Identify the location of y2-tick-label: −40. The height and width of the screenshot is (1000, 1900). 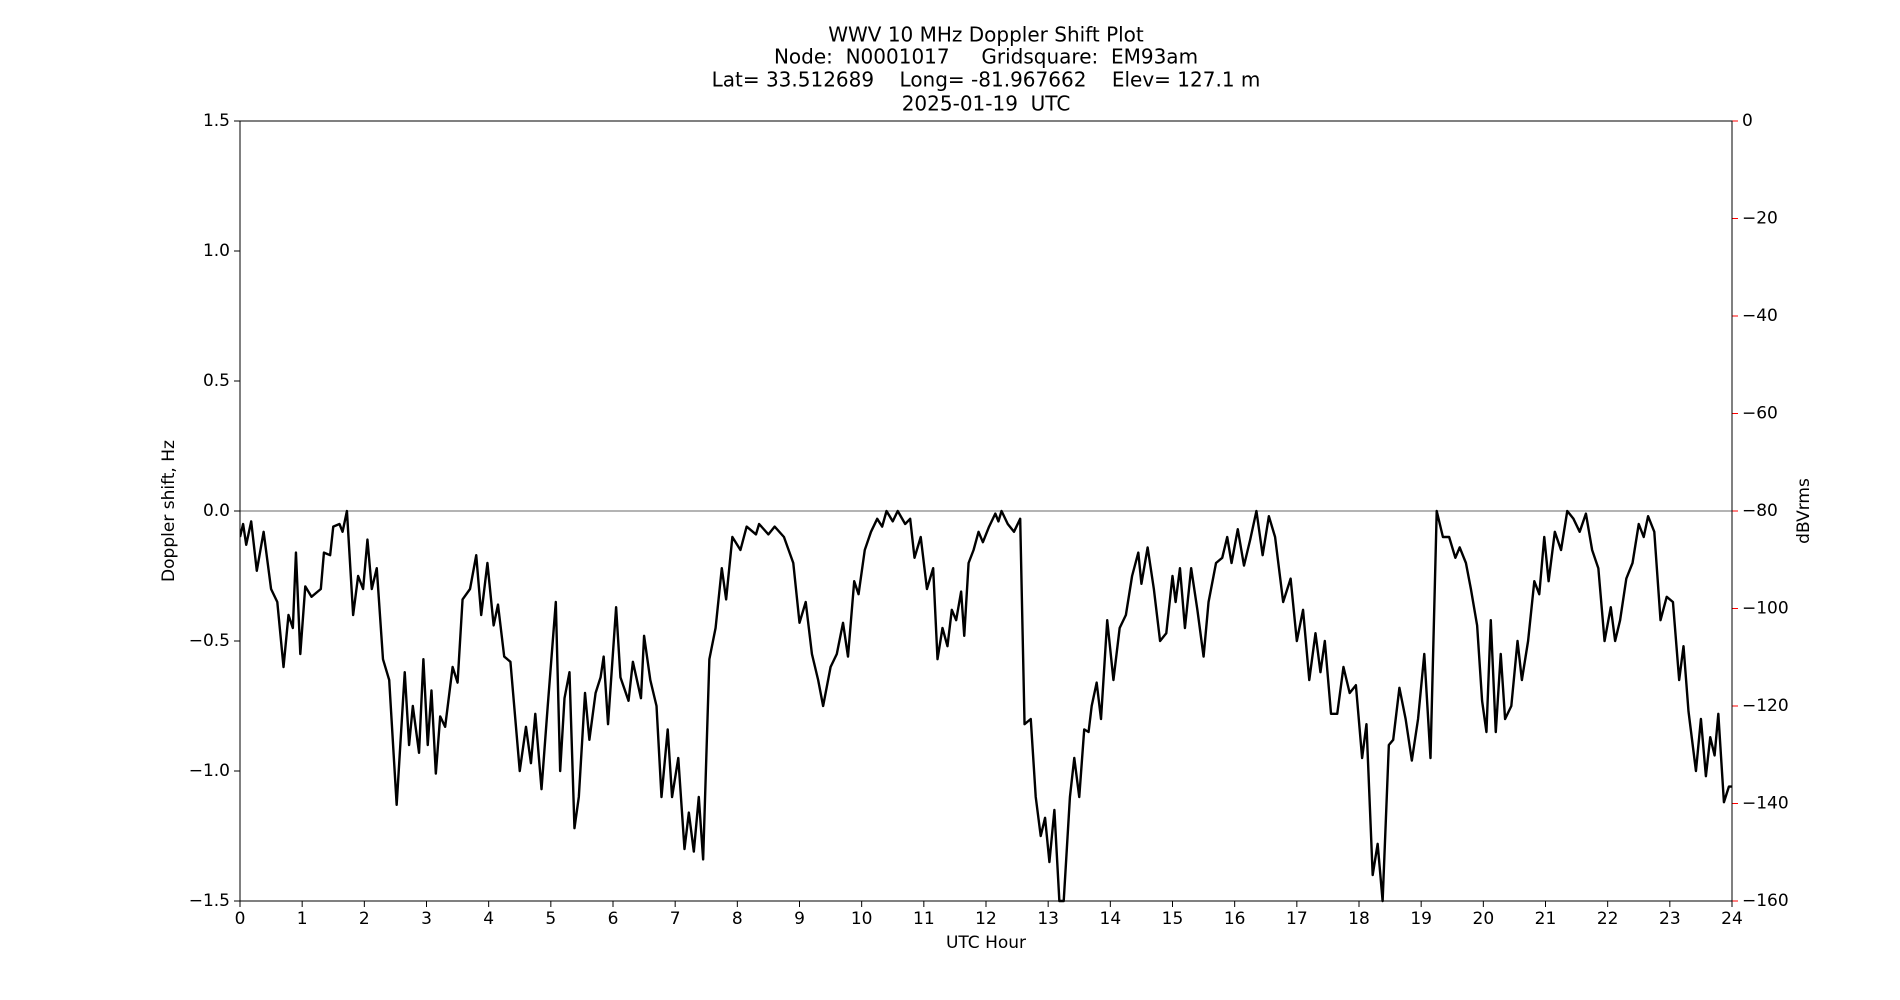
(1760, 316).